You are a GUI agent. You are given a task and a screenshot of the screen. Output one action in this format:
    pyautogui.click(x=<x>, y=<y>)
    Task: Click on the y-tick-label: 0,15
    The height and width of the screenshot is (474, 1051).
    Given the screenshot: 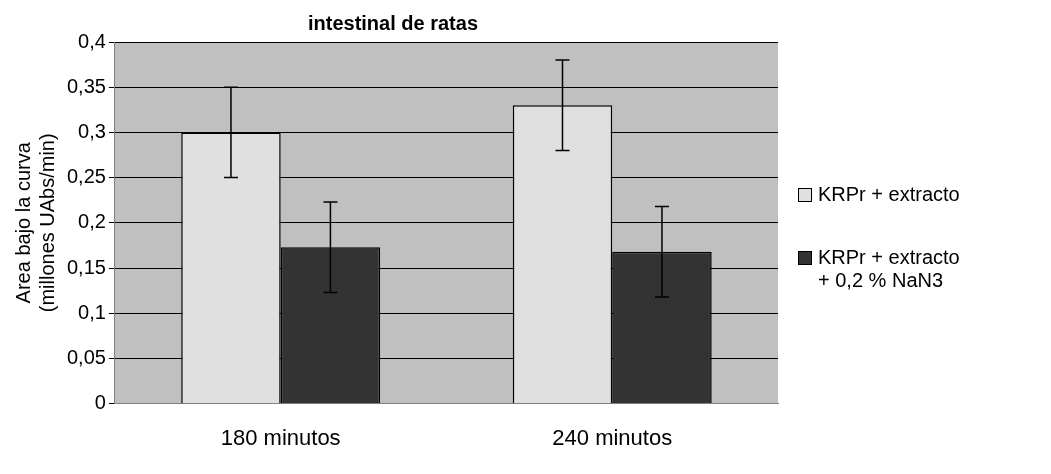 What is the action you would take?
    pyautogui.click(x=86, y=266)
    